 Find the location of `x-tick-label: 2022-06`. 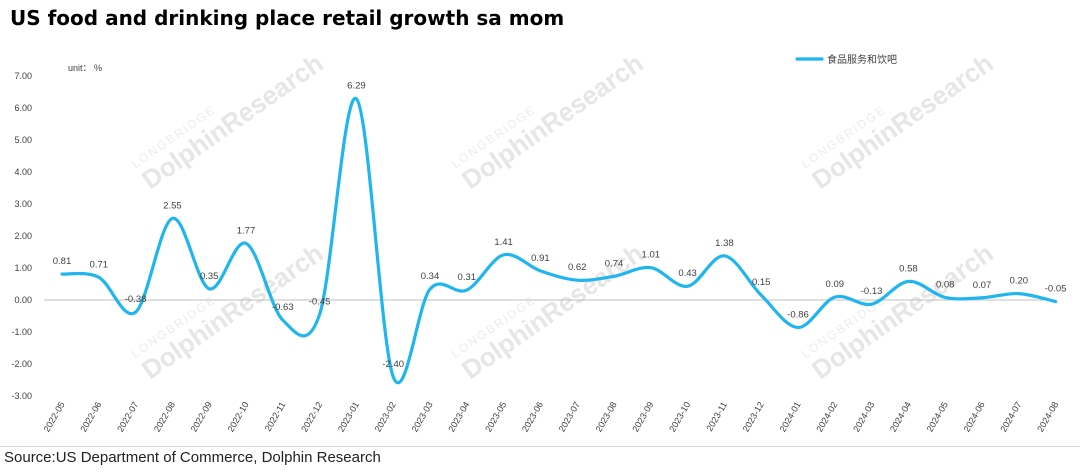

x-tick-label: 2022-06 is located at coordinates (90, 417).